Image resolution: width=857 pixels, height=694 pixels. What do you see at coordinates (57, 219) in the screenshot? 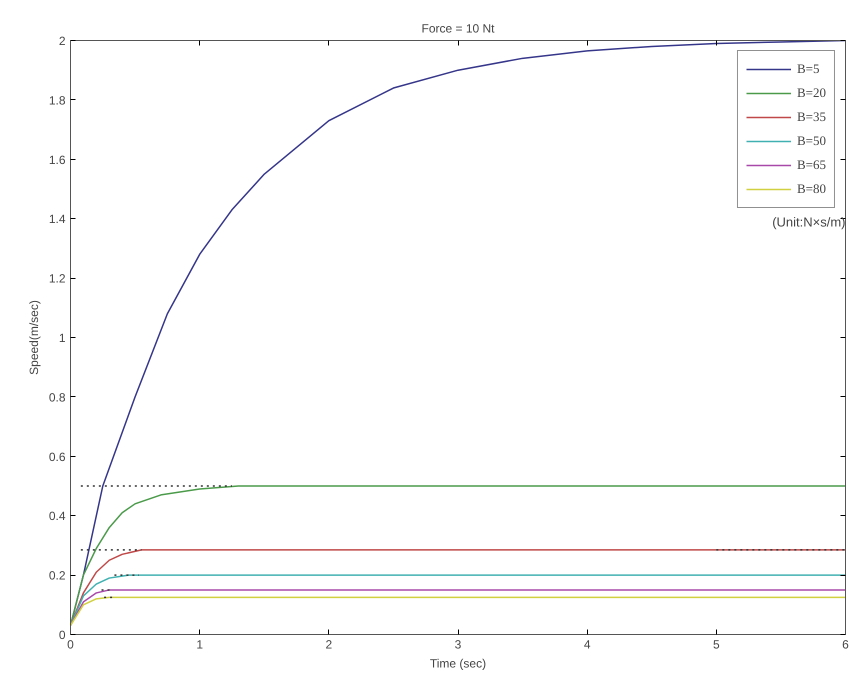
I see `y-tick-label: 1.4` at bounding box center [57, 219].